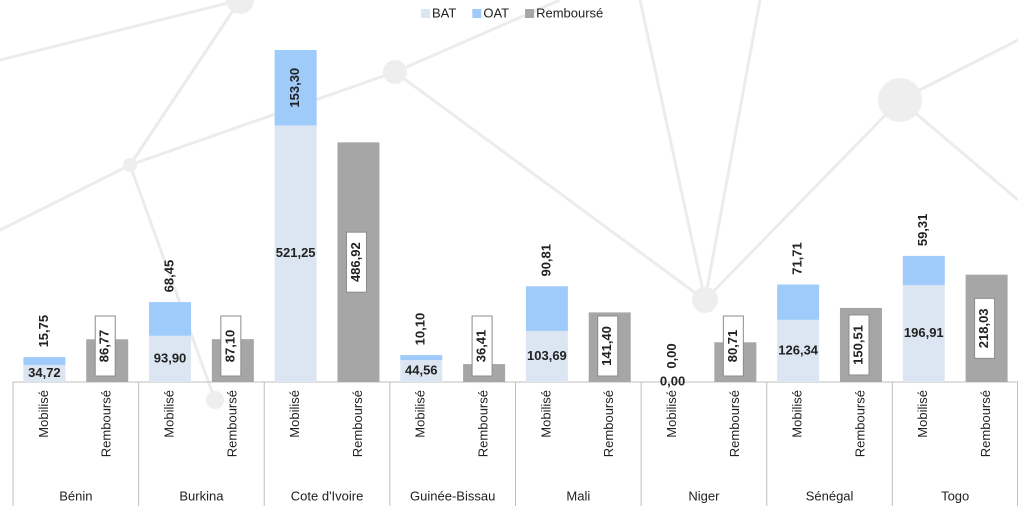  What do you see at coordinates (75, 495) in the screenshot?
I see `group-label: Bénin` at bounding box center [75, 495].